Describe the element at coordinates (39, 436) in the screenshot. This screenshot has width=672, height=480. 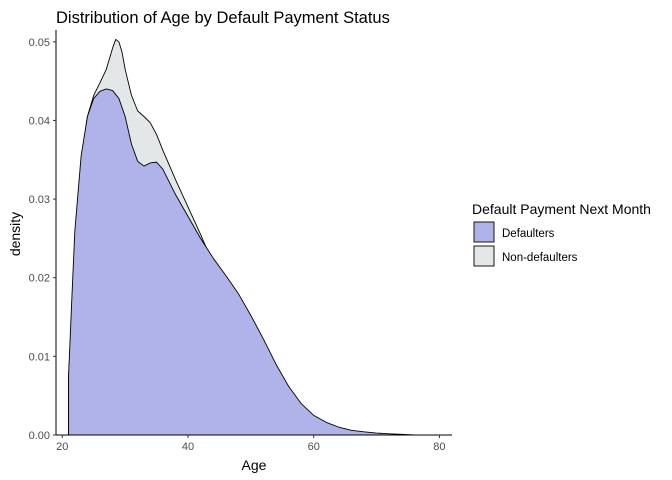
I see `y-tick-label: 0.00` at that location.